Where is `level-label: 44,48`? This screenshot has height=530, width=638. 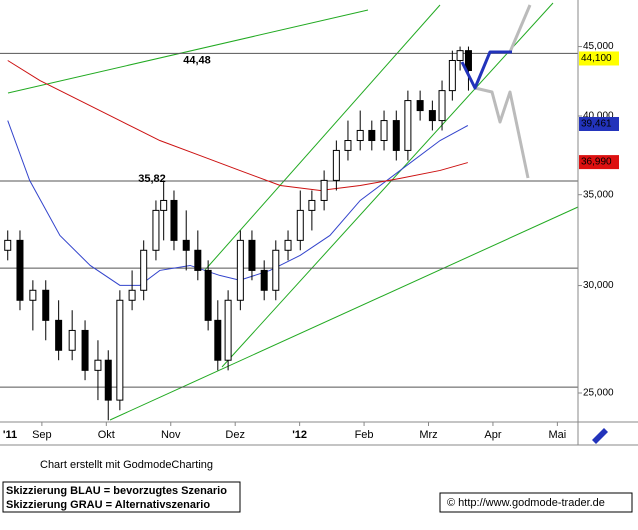
level-label: 44,48 is located at coordinates (197, 60).